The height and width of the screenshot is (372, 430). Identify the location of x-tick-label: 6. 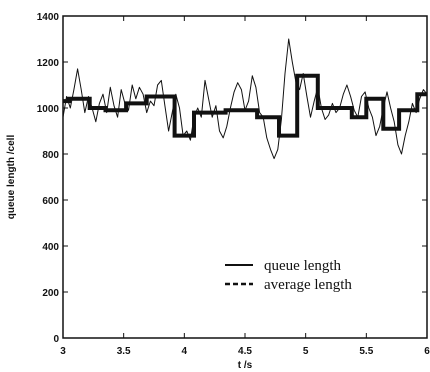
(427, 351).